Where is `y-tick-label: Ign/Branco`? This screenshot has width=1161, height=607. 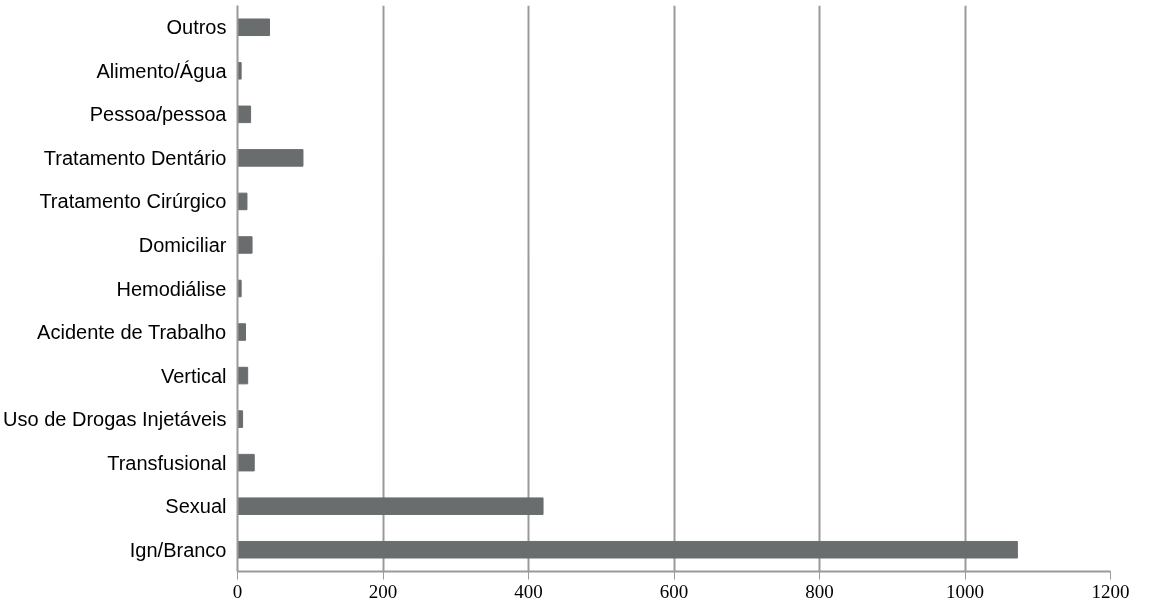 y-tick-label: Ign/Branco is located at coordinates (178, 549).